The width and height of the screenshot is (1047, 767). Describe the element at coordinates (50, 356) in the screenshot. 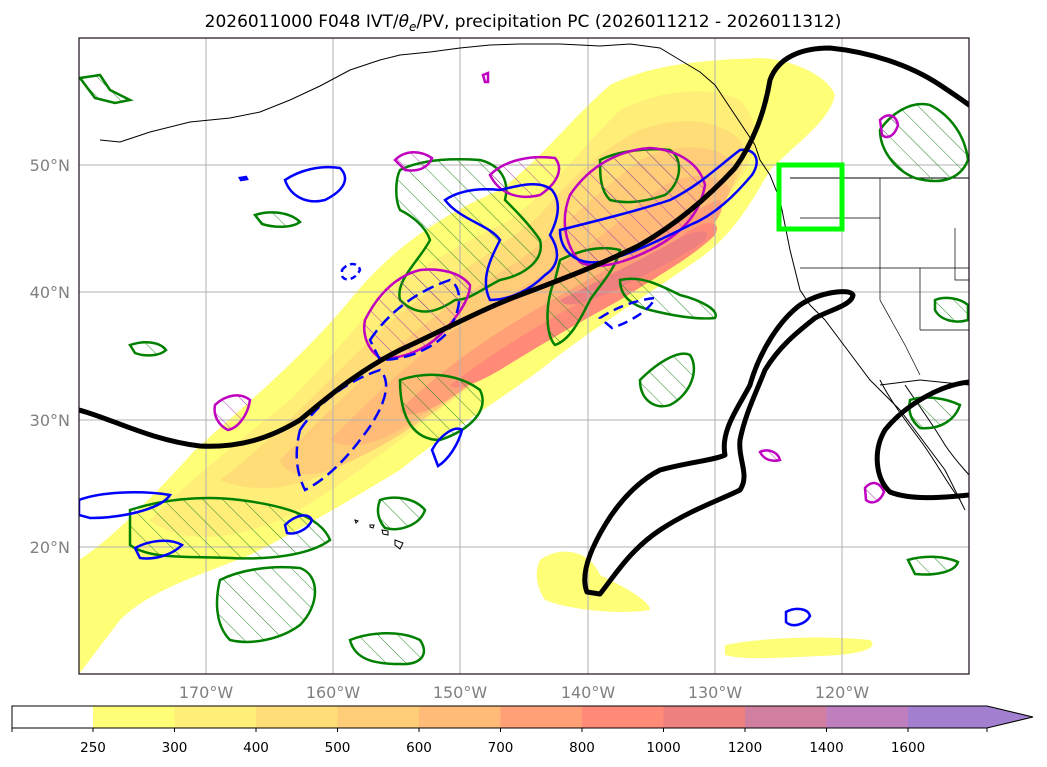

I see `lat-axis-labels: 20°N 30°N 40°N 50°N` at that location.